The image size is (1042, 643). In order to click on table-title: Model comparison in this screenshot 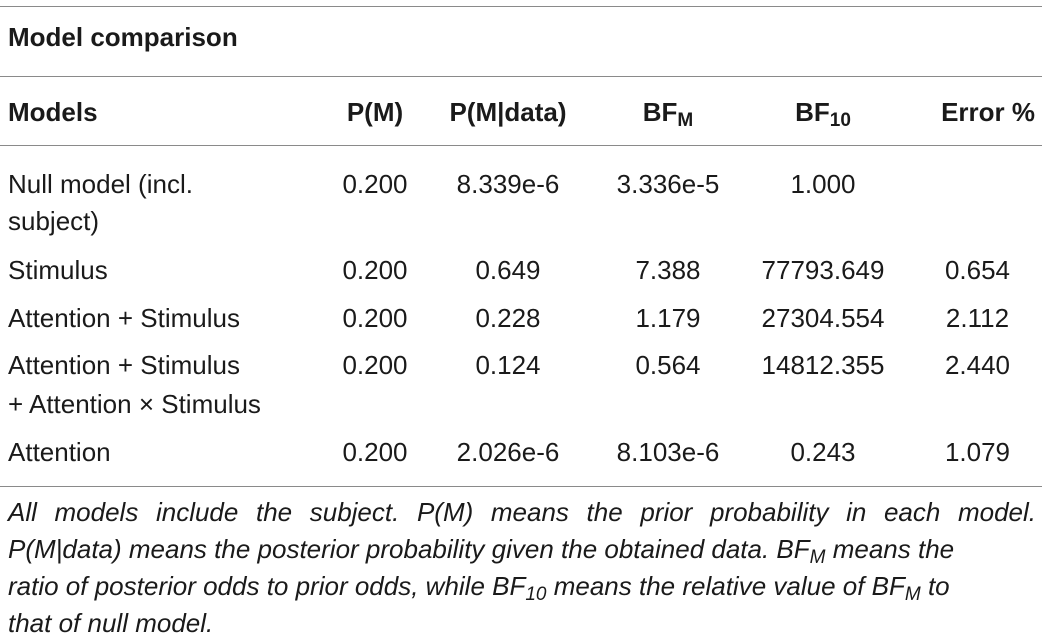, I will do `click(123, 37)`.